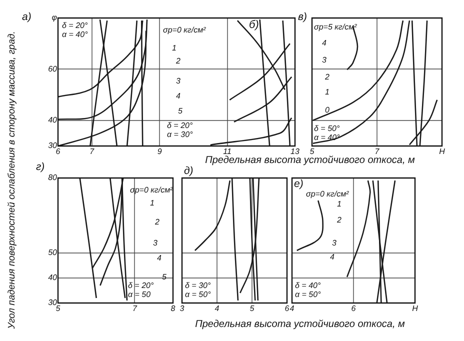 This screenshot has height=341, width=464. Describe the element at coordinates (327, 110) in the screenshot. I see `annotation: 0` at that location.